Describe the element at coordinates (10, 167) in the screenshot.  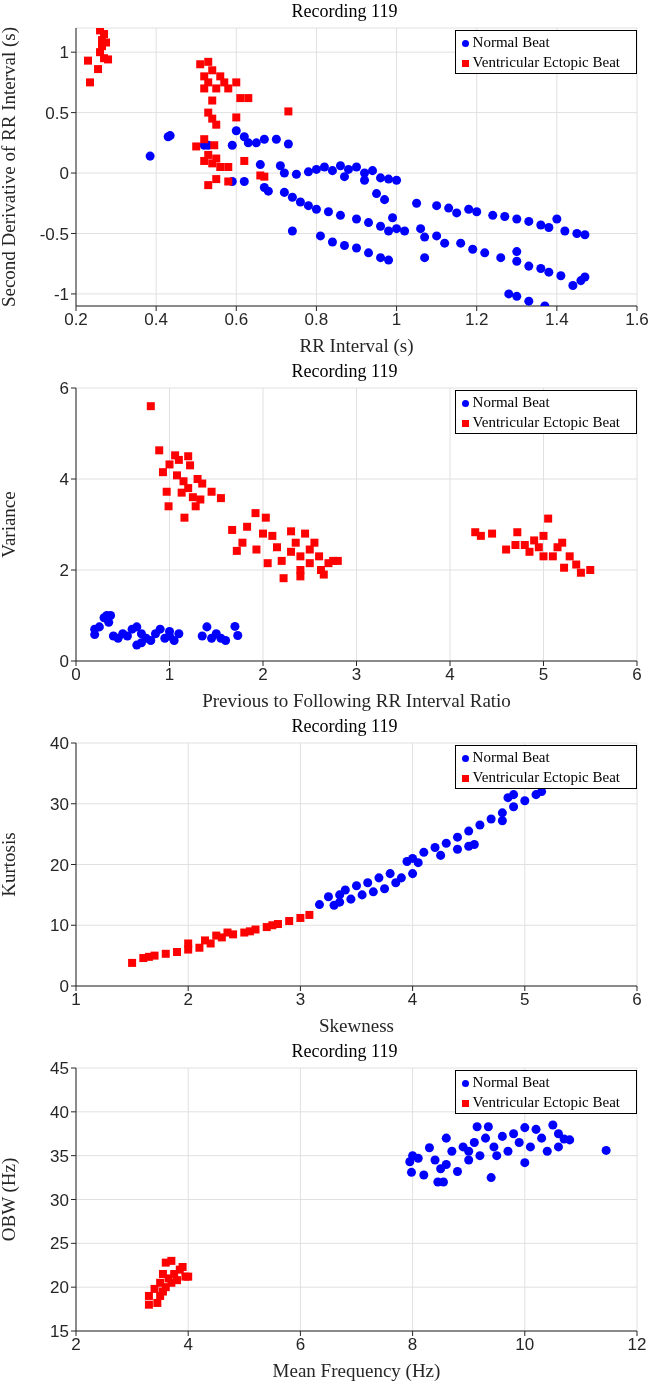
I see `y-axis-title: Second Derivative of RR Interval (s)` at that location.